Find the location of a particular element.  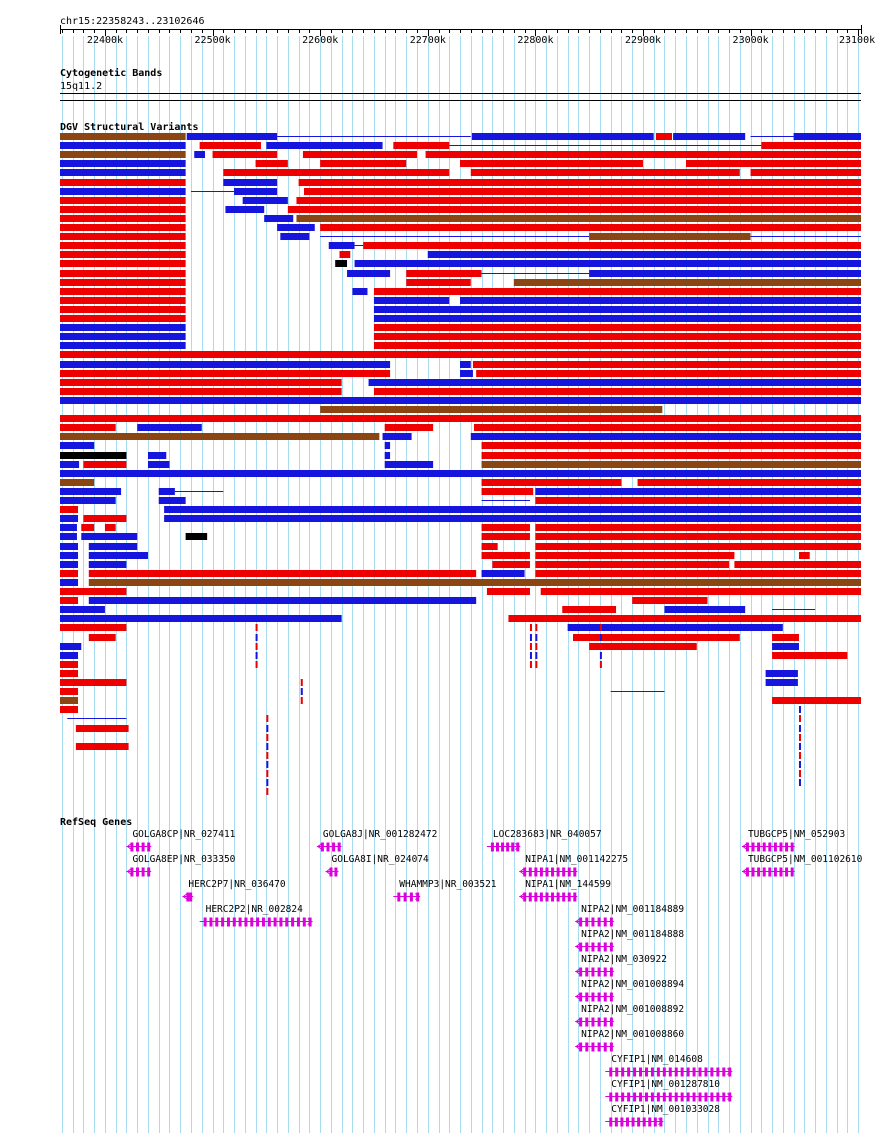

variant-other is located at coordinates (196, 536).